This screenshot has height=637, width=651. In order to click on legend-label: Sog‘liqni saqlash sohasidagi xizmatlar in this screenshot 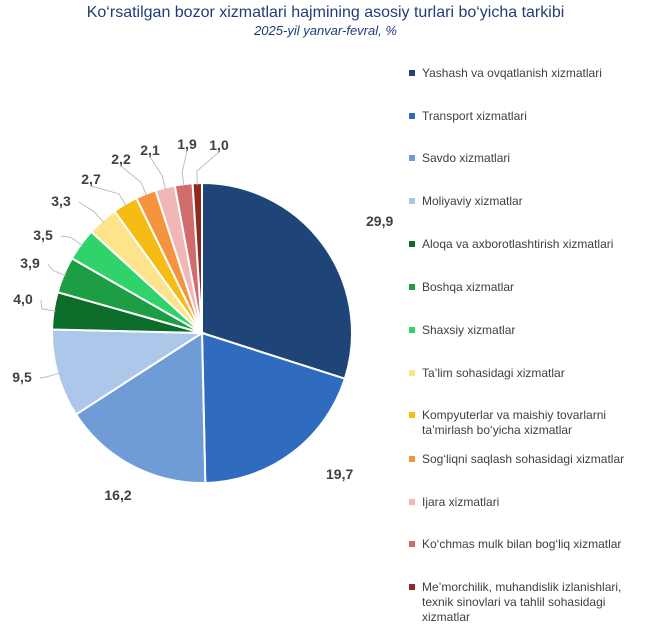, I will do `click(523, 459)`.